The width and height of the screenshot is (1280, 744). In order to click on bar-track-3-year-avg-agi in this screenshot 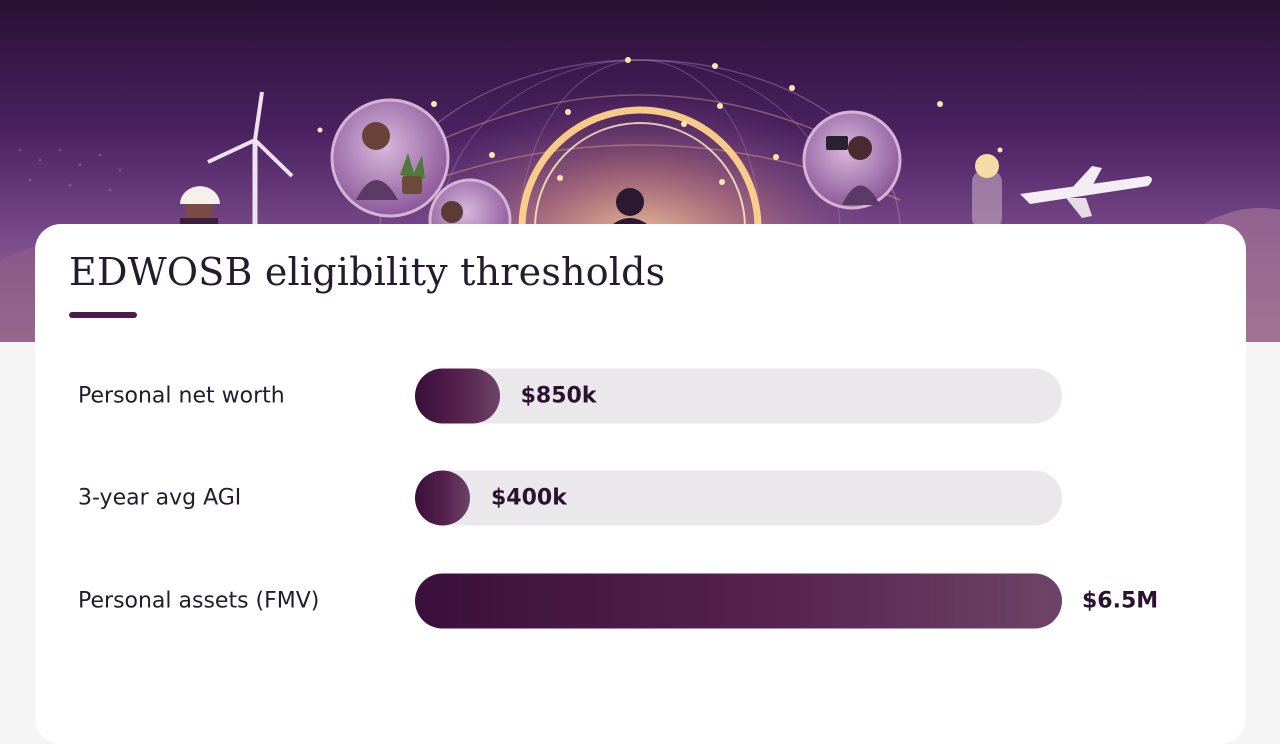, I will do `click(738, 498)`.